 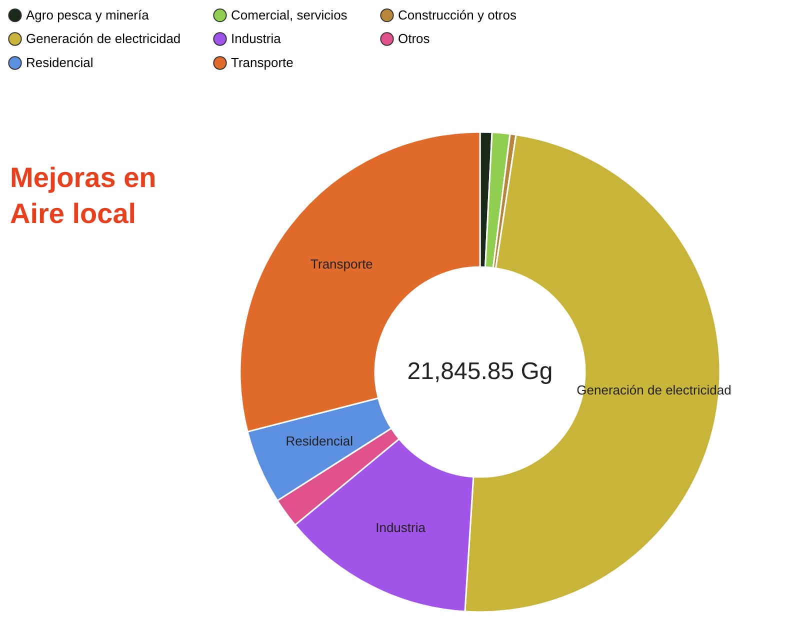 I want to click on legend-label: Industria, so click(x=256, y=38).